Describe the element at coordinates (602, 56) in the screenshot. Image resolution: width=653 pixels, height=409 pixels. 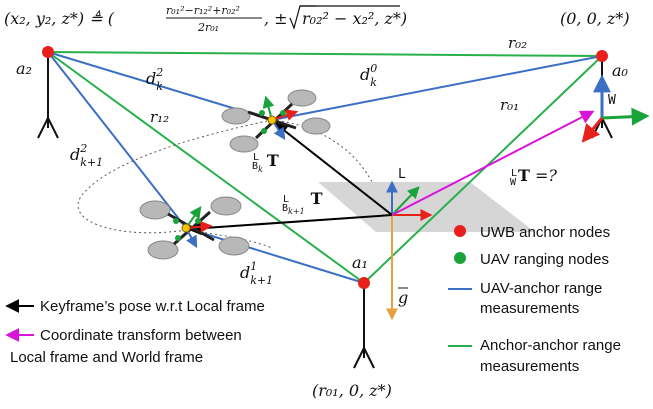
I see `anchor-a0-node` at that location.